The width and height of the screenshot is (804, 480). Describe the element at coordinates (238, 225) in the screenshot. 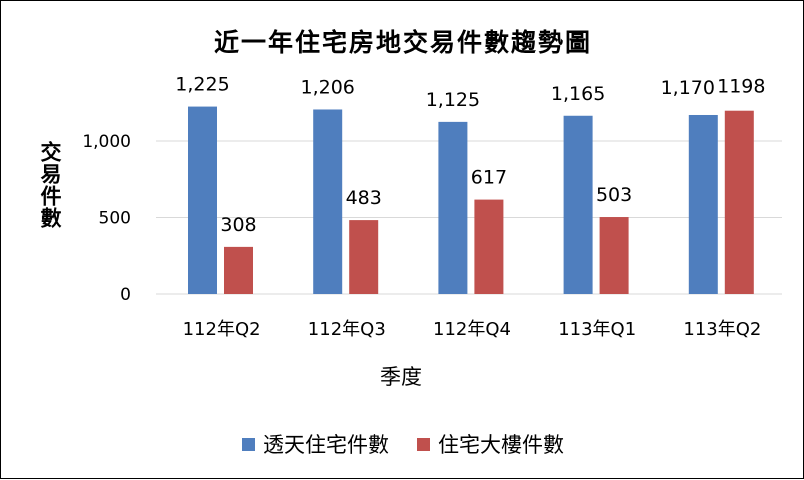

I see `data-label: 308` at that location.